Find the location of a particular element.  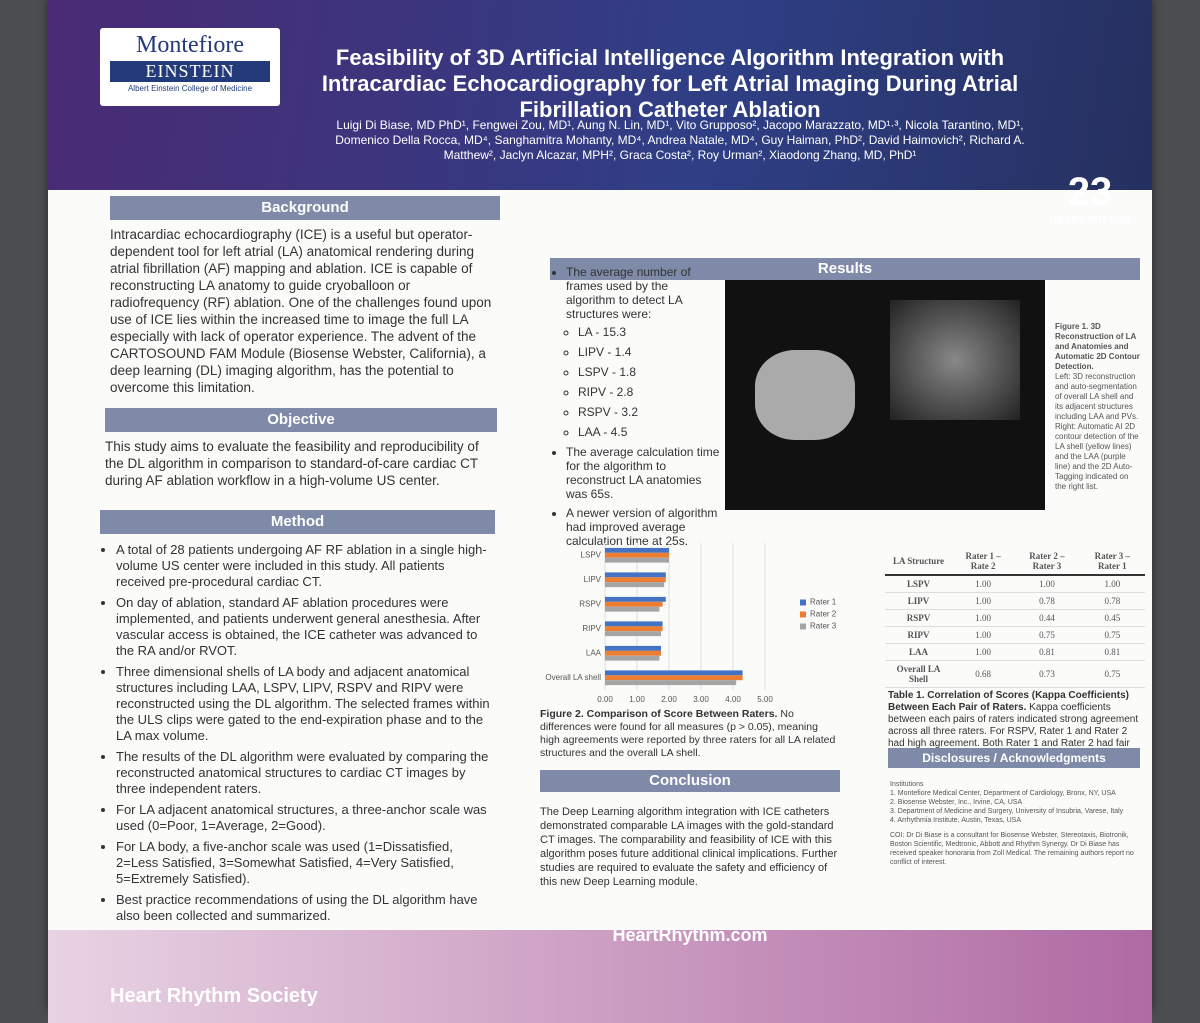

frames-item: RIPV - 2.8 is located at coordinates (649, 392).